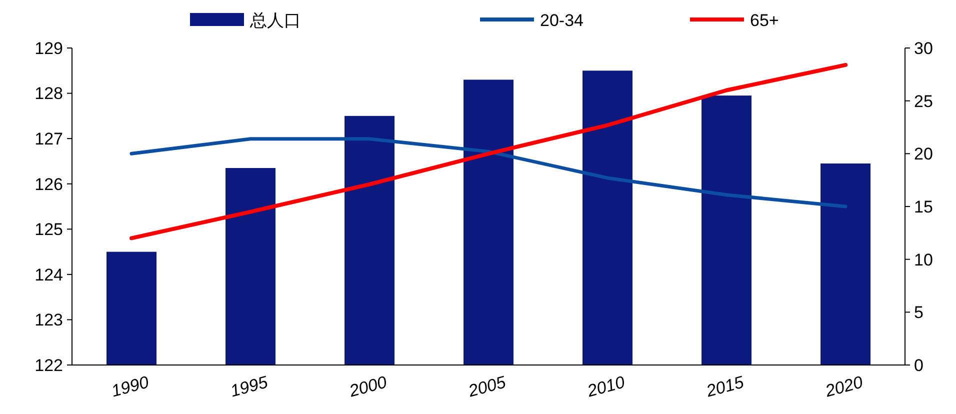 The width and height of the screenshot is (956, 414). What do you see at coordinates (724, 387) in the screenshot?
I see `x-tick-label: 2015` at bounding box center [724, 387].